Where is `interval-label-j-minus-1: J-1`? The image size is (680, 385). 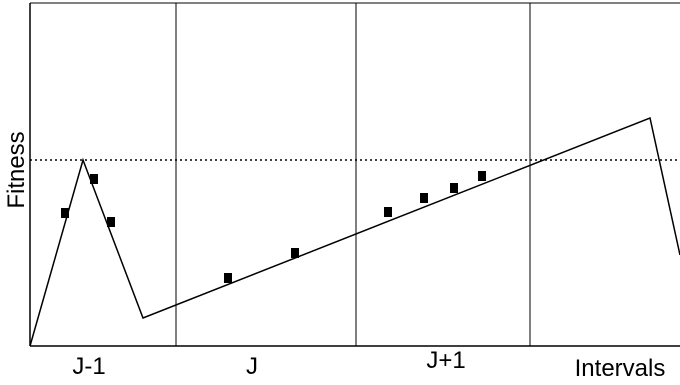 interval-label-j-minus-1: J-1 is located at coordinates (88, 366).